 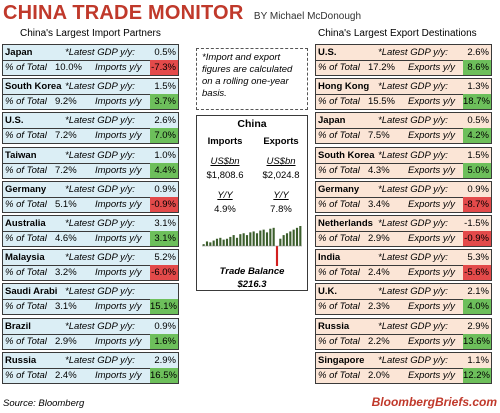 What do you see at coordinates (225, 161) in the screenshot?
I see `imports-unit: US$bn` at bounding box center [225, 161].